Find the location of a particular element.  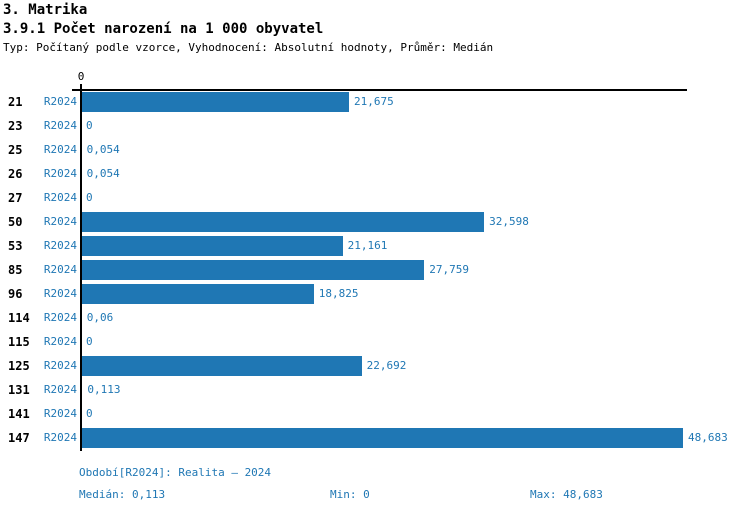

chart-row: 96 R2024 18,825 is located at coordinates (375, 294).